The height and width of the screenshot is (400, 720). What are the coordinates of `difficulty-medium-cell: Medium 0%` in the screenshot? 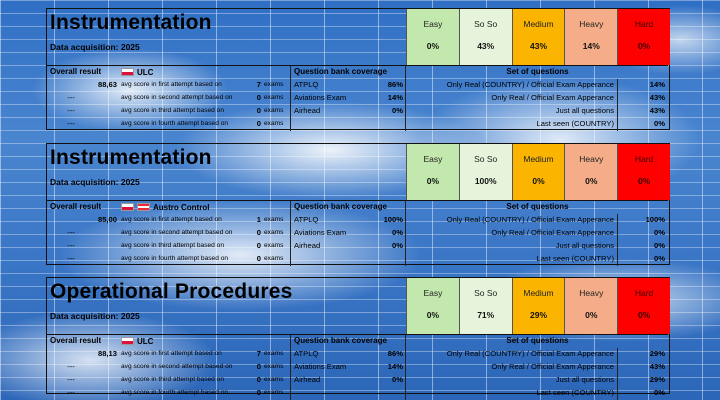 It's located at (538, 172).